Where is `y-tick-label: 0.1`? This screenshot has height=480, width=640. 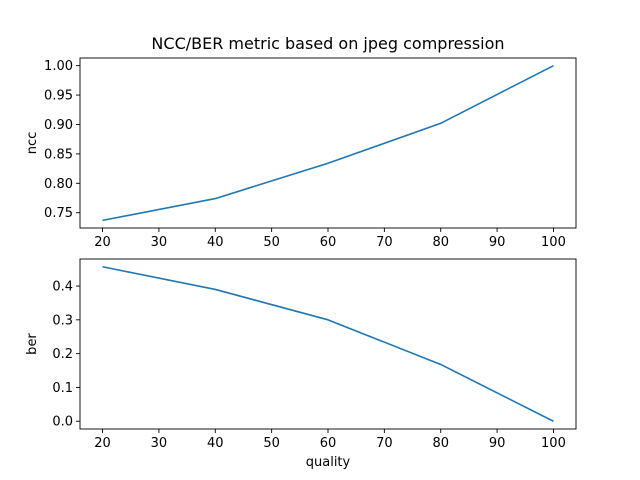
y-tick-label: 0.1 is located at coordinates (62, 388).